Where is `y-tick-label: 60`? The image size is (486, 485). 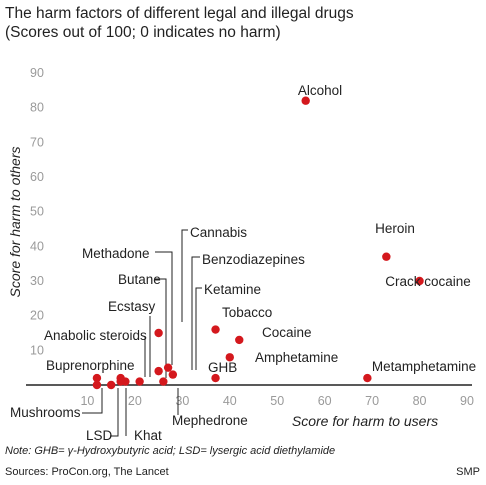 y-tick-label: 60 is located at coordinates (37, 177).